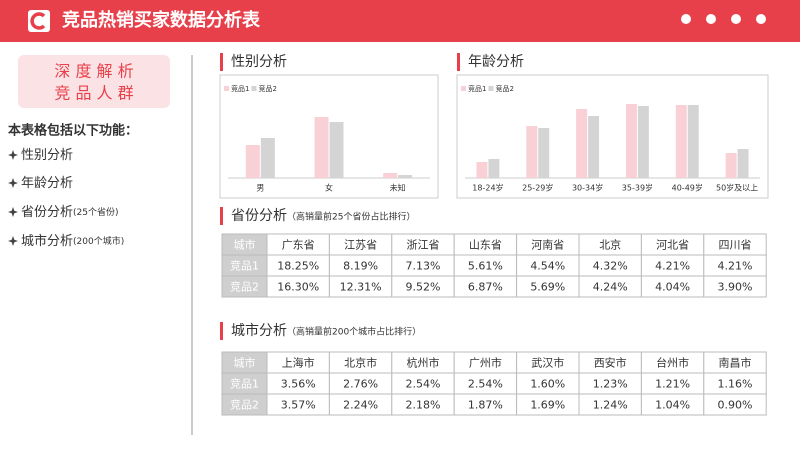 The width and height of the screenshot is (800, 450). Describe the element at coordinates (672, 384) in the screenshot. I see `cell-text: 1.21%` at that location.